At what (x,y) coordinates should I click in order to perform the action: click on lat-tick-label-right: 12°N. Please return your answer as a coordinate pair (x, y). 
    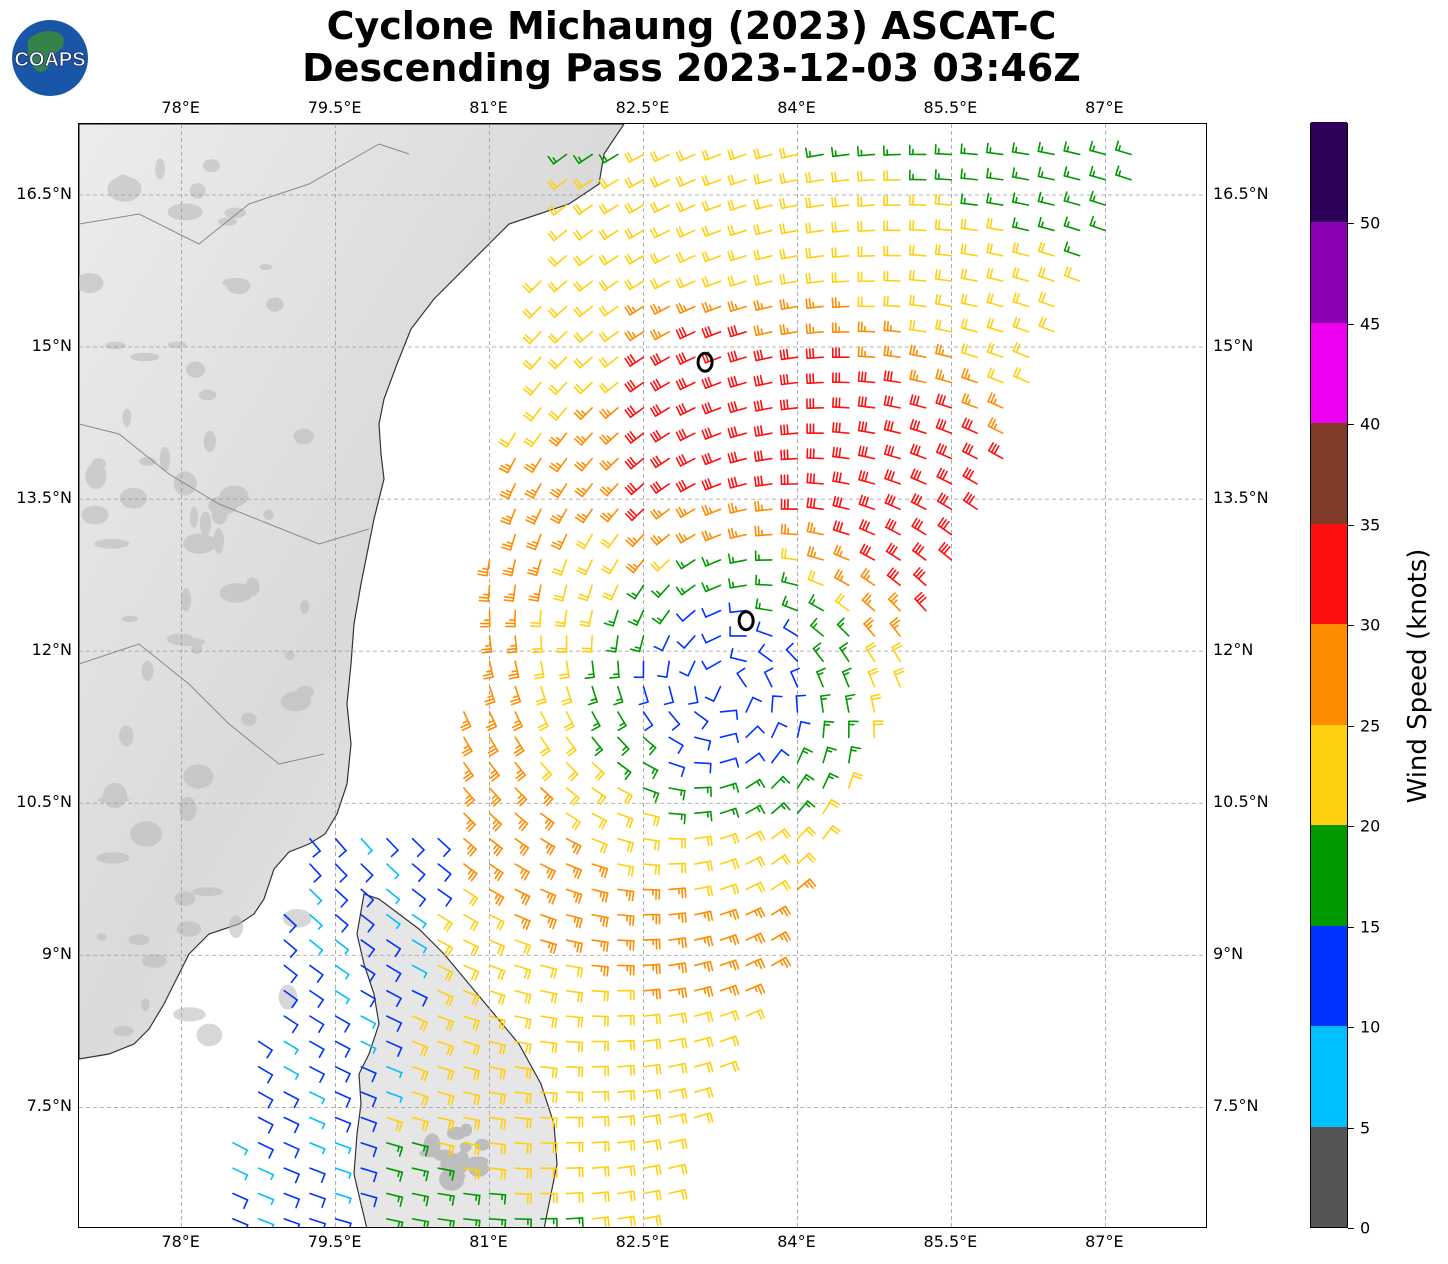
    Looking at the image, I should click on (1233, 650).